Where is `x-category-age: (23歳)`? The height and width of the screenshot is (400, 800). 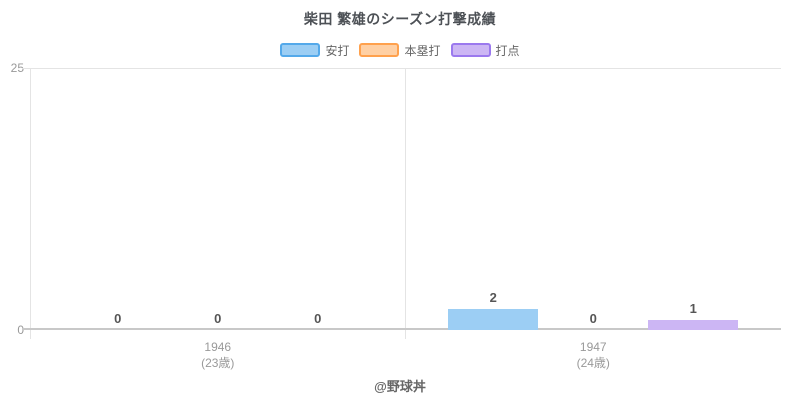
x-category-age: (23歳) is located at coordinates (218, 363).